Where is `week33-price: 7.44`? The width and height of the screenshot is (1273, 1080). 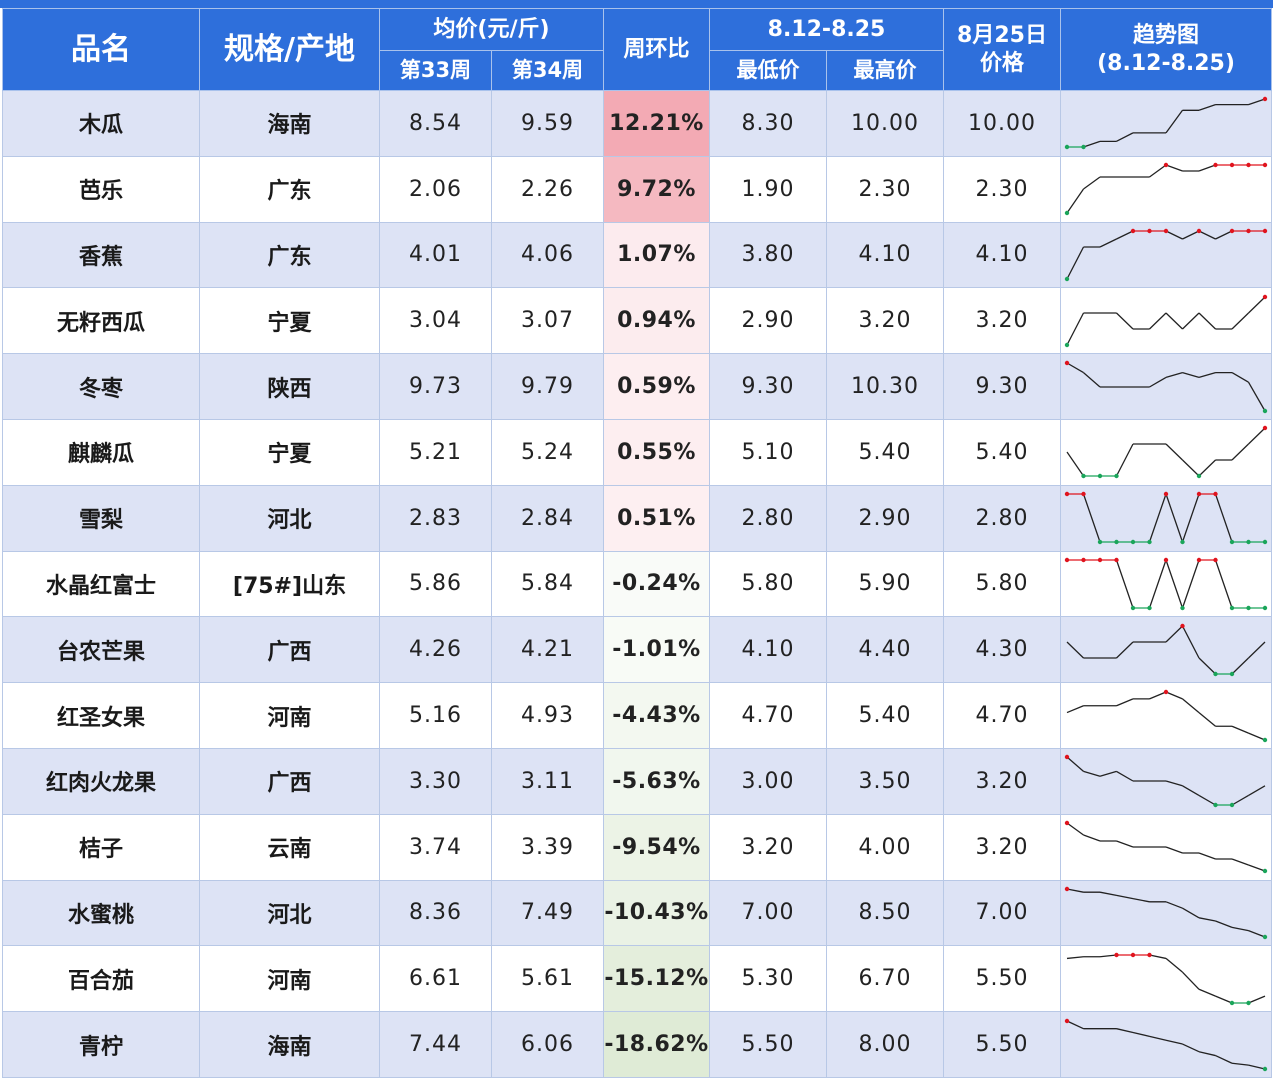
week33-price: 7.44 is located at coordinates (435, 1044).